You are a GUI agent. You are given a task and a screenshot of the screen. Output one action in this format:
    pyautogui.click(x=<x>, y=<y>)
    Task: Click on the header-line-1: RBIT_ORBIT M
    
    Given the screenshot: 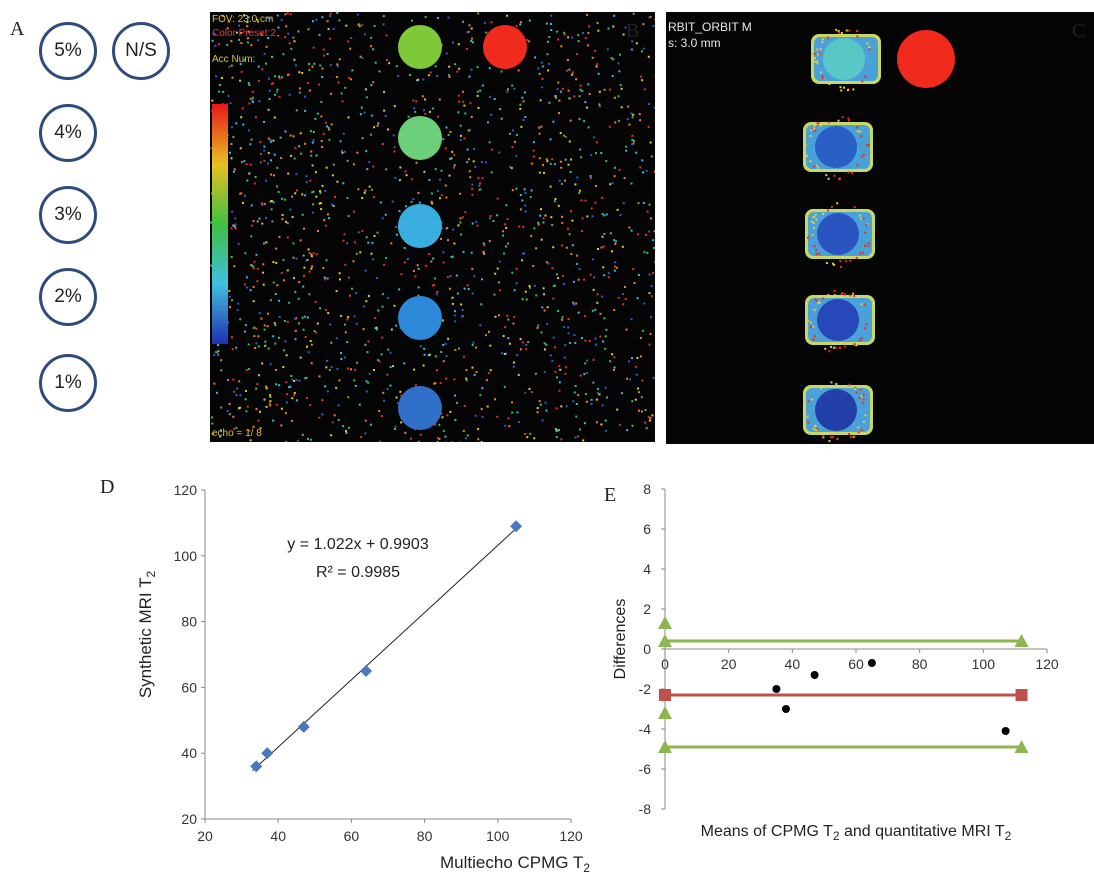 What is the action you would take?
    pyautogui.click(x=710, y=27)
    